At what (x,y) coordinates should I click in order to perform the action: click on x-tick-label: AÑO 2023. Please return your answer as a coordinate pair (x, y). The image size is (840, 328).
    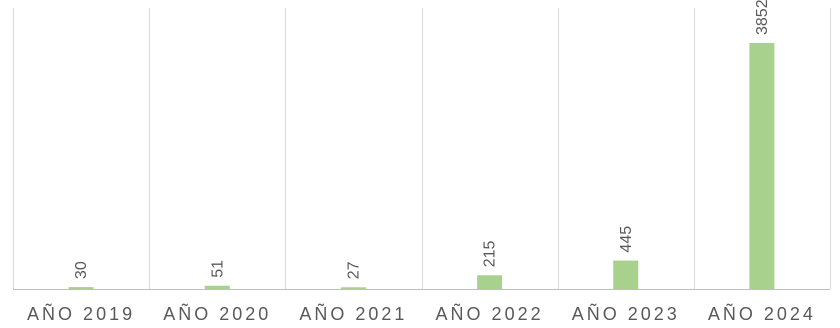
    Looking at the image, I should click on (626, 313).